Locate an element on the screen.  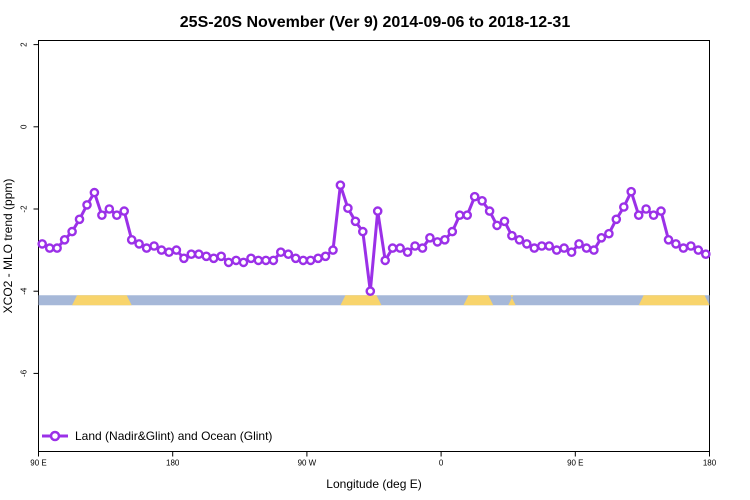
y-tick-label-3: -4 is located at coordinates (24, 291).